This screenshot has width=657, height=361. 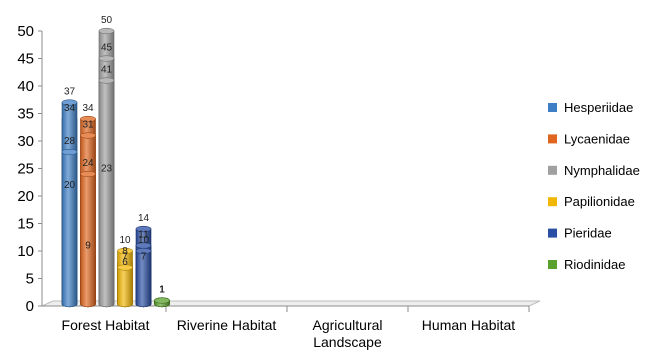 What do you see at coordinates (594, 264) in the screenshot?
I see `legend-label: Riodinidae` at bounding box center [594, 264].